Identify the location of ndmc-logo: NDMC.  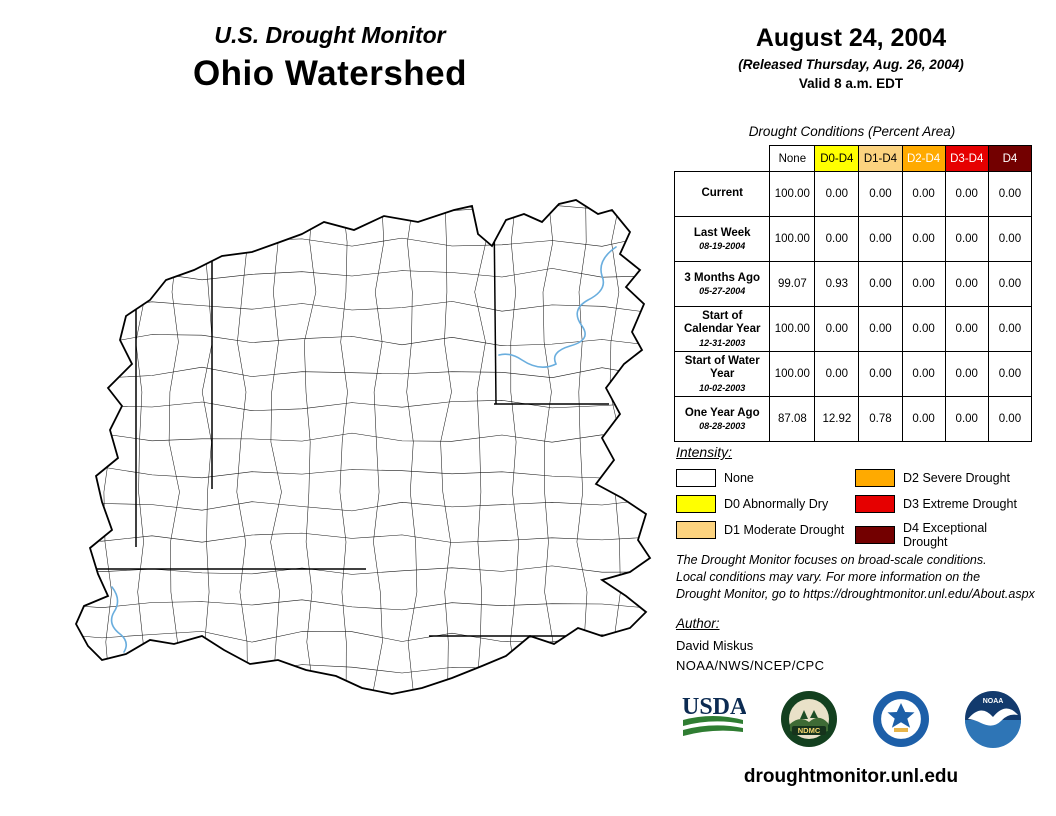
(809, 721).